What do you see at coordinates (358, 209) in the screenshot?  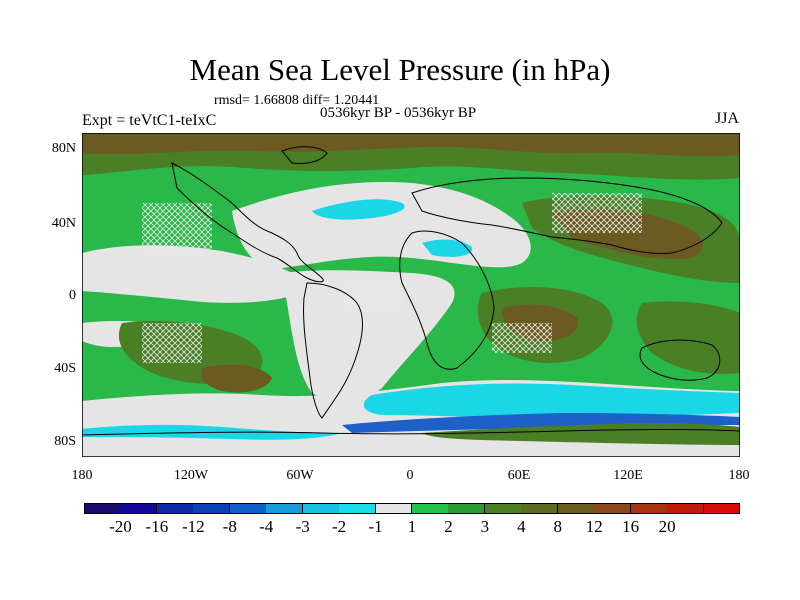 I see `field-north-atlantic-cyan` at bounding box center [358, 209].